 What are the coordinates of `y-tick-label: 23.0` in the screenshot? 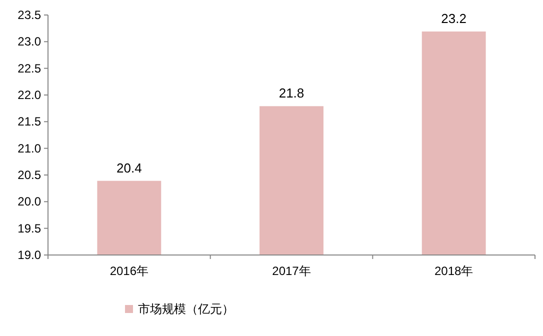 It's located at (30, 41).